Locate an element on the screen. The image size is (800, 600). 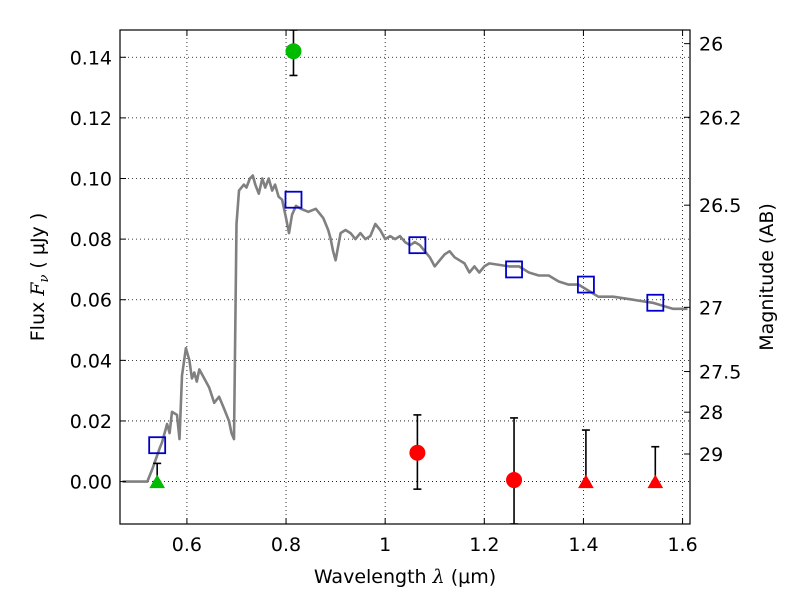
y2-tick-label: 27 is located at coordinates (711, 308).